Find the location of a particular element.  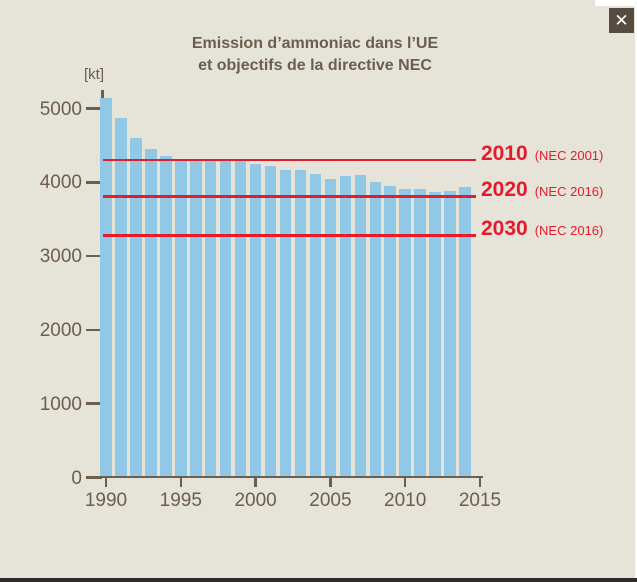

target-line-2020 is located at coordinates (289, 196).